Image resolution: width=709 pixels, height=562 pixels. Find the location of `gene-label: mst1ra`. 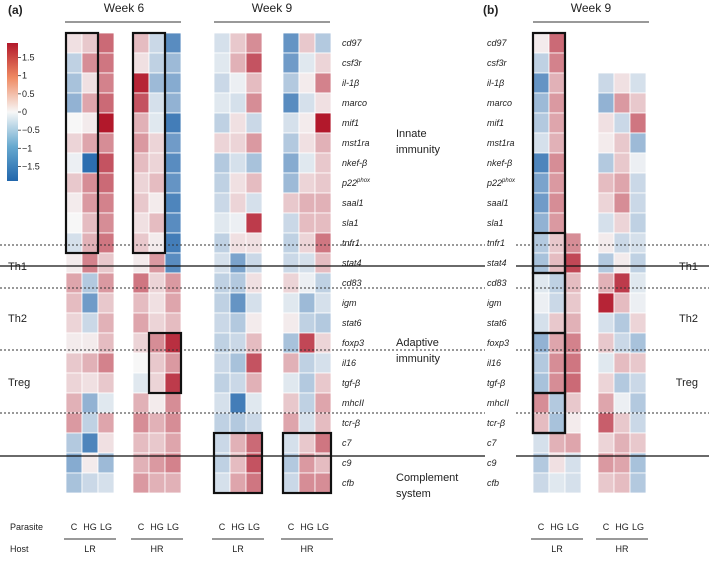

gene-label: mst1ra is located at coordinates (501, 143).